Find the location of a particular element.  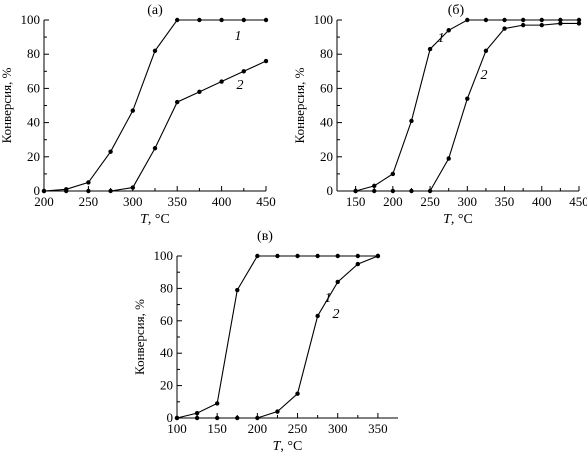

panel-label: (б) is located at coordinates (456, 10).